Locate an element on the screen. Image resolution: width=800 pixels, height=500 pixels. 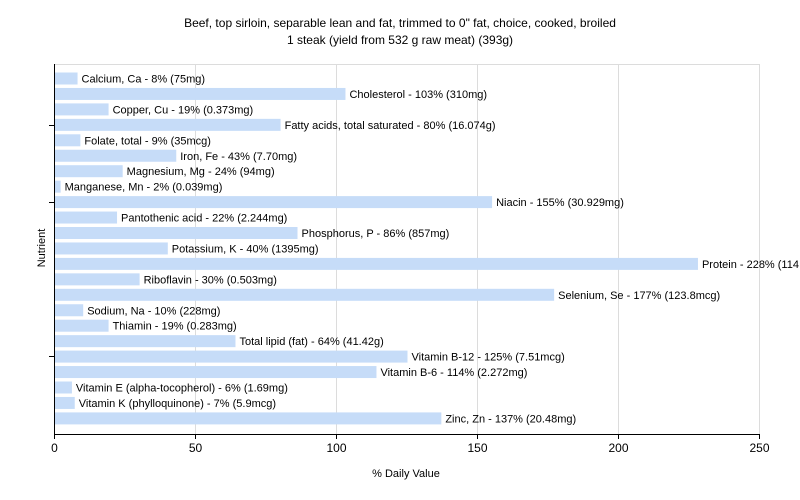
bar-data-label: Vitamin K (phylloquinone) - 7% (5.9mcg) is located at coordinates (177, 404).